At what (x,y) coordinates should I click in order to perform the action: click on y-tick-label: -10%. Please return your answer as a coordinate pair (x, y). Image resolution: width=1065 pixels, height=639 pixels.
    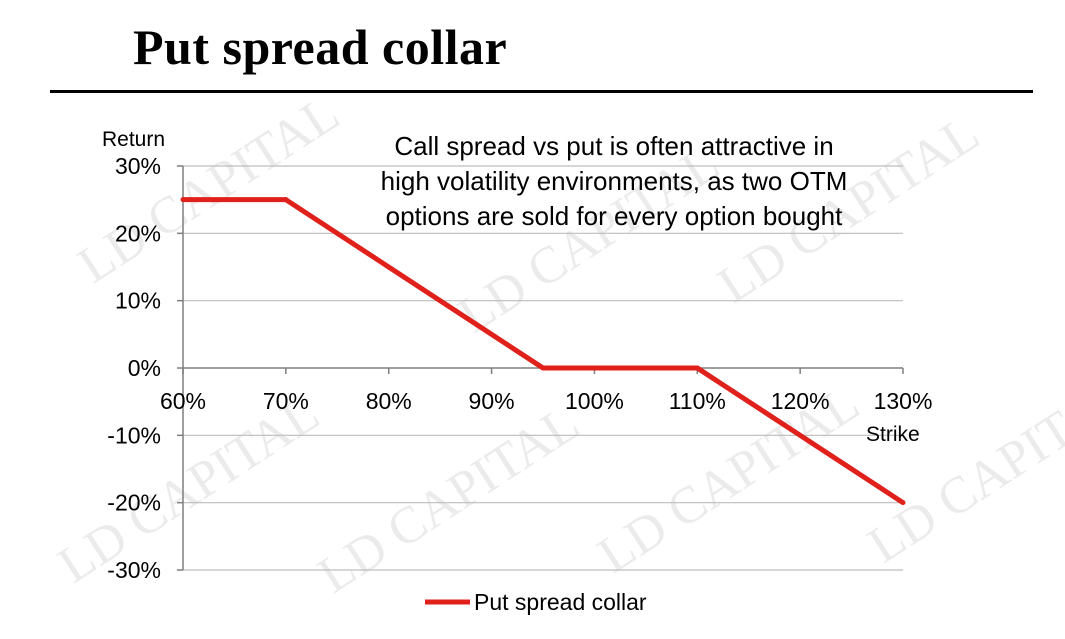
    Looking at the image, I should click on (134, 435).